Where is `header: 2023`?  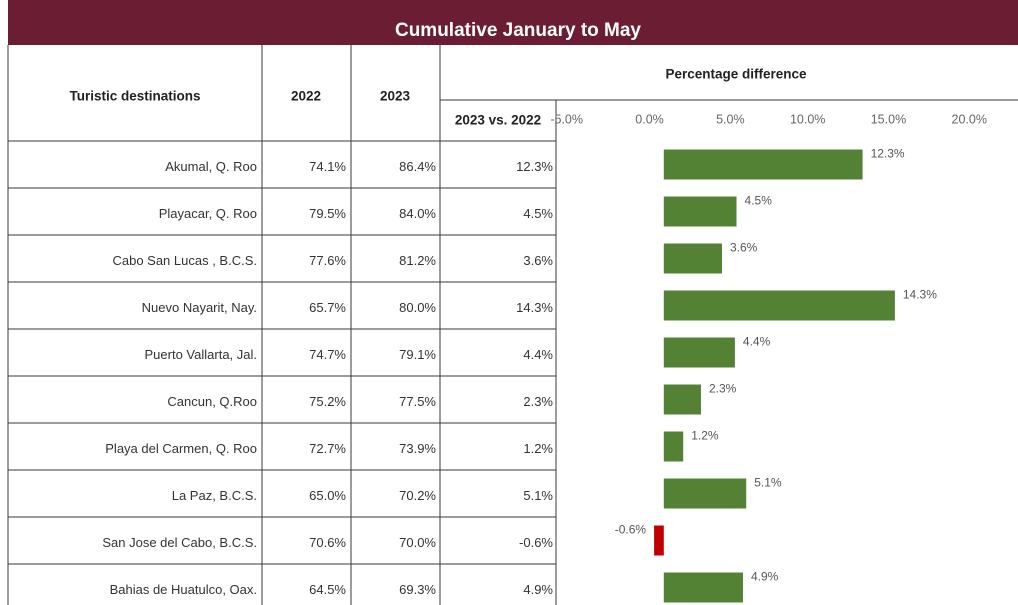 header: 2023 is located at coordinates (395, 96).